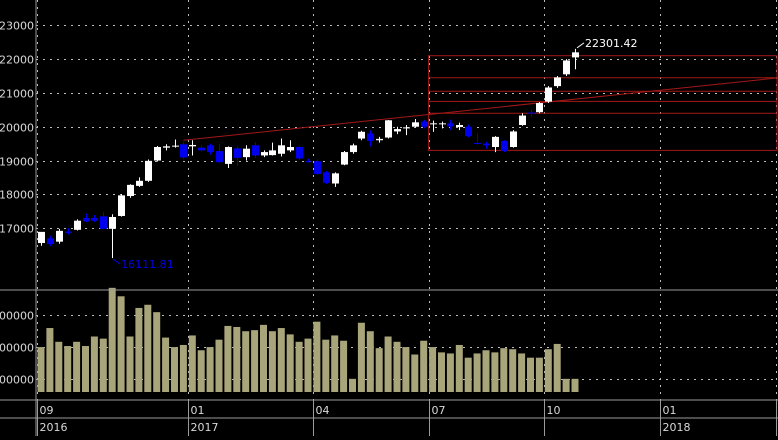  What do you see at coordinates (116, 261) in the screenshot?
I see `low-arrow` at bounding box center [116, 261].